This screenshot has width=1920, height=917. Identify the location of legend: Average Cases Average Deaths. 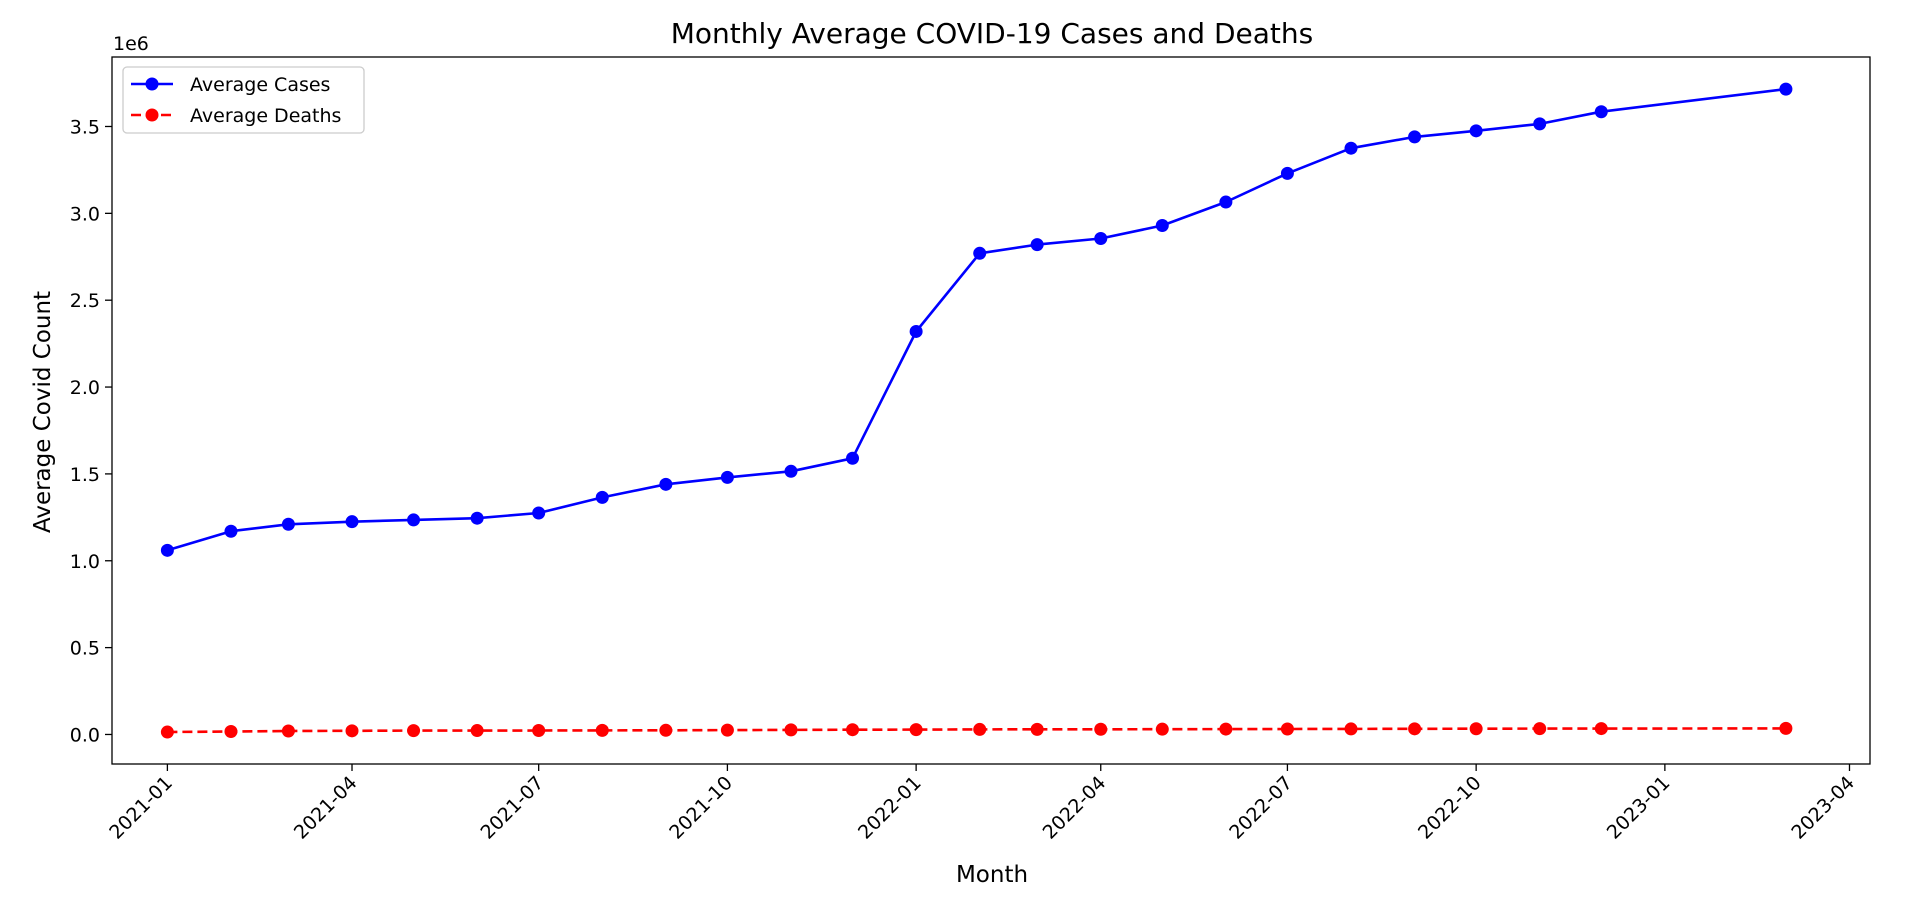
(243, 100).